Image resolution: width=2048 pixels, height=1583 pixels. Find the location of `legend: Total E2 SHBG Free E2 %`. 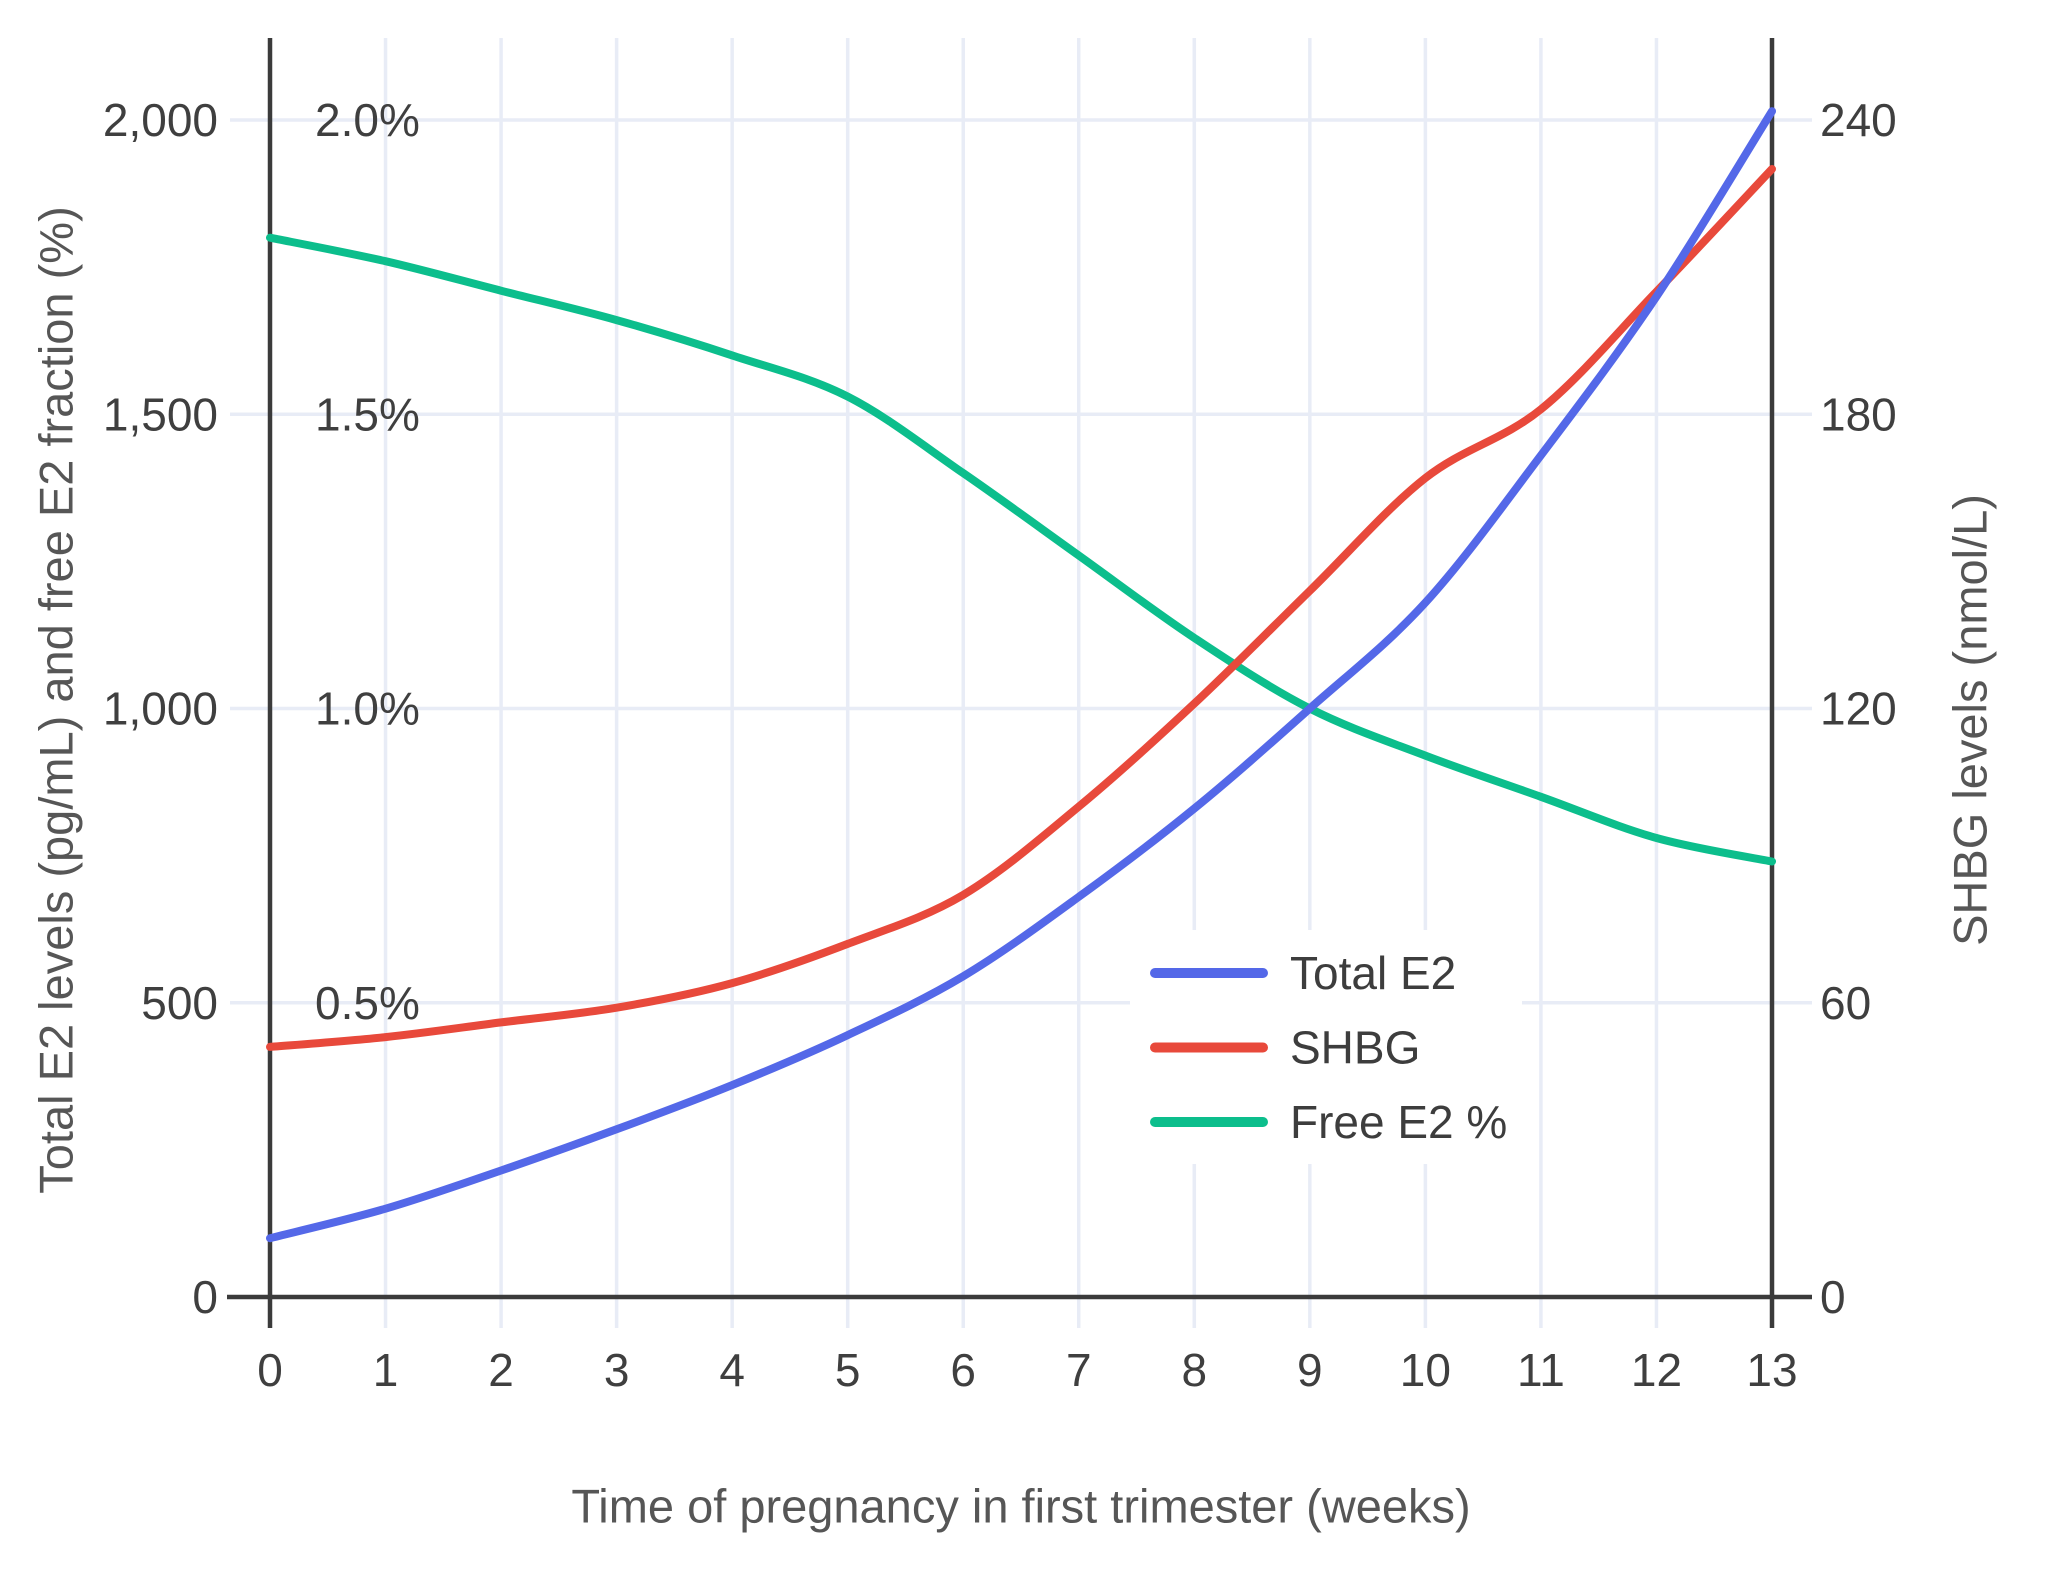

legend: Total E2 SHBG Free E2 % is located at coordinates (1326, 1047).